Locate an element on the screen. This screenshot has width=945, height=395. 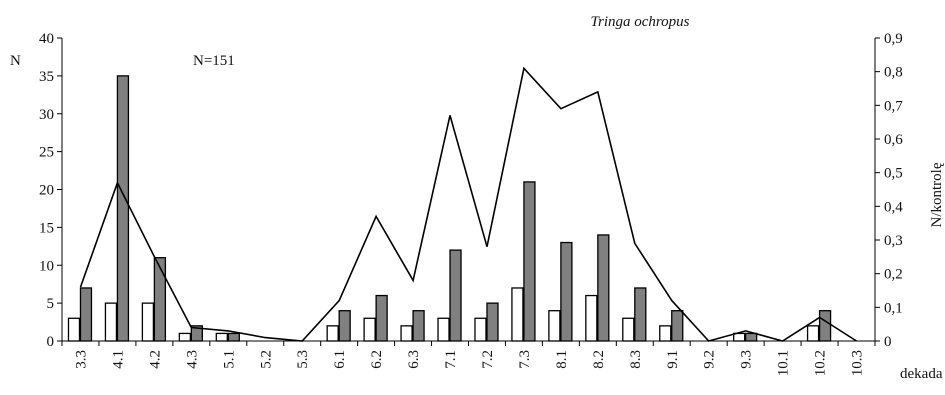
x-tick-label: 4.3 is located at coordinates (192, 359).